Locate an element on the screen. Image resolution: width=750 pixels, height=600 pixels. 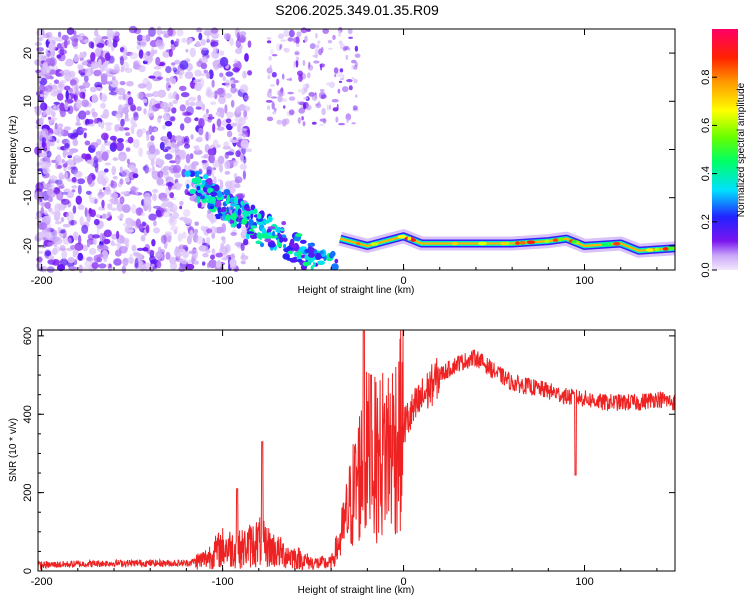
snr-ytick-label: 600 is located at coordinates (28, 336).